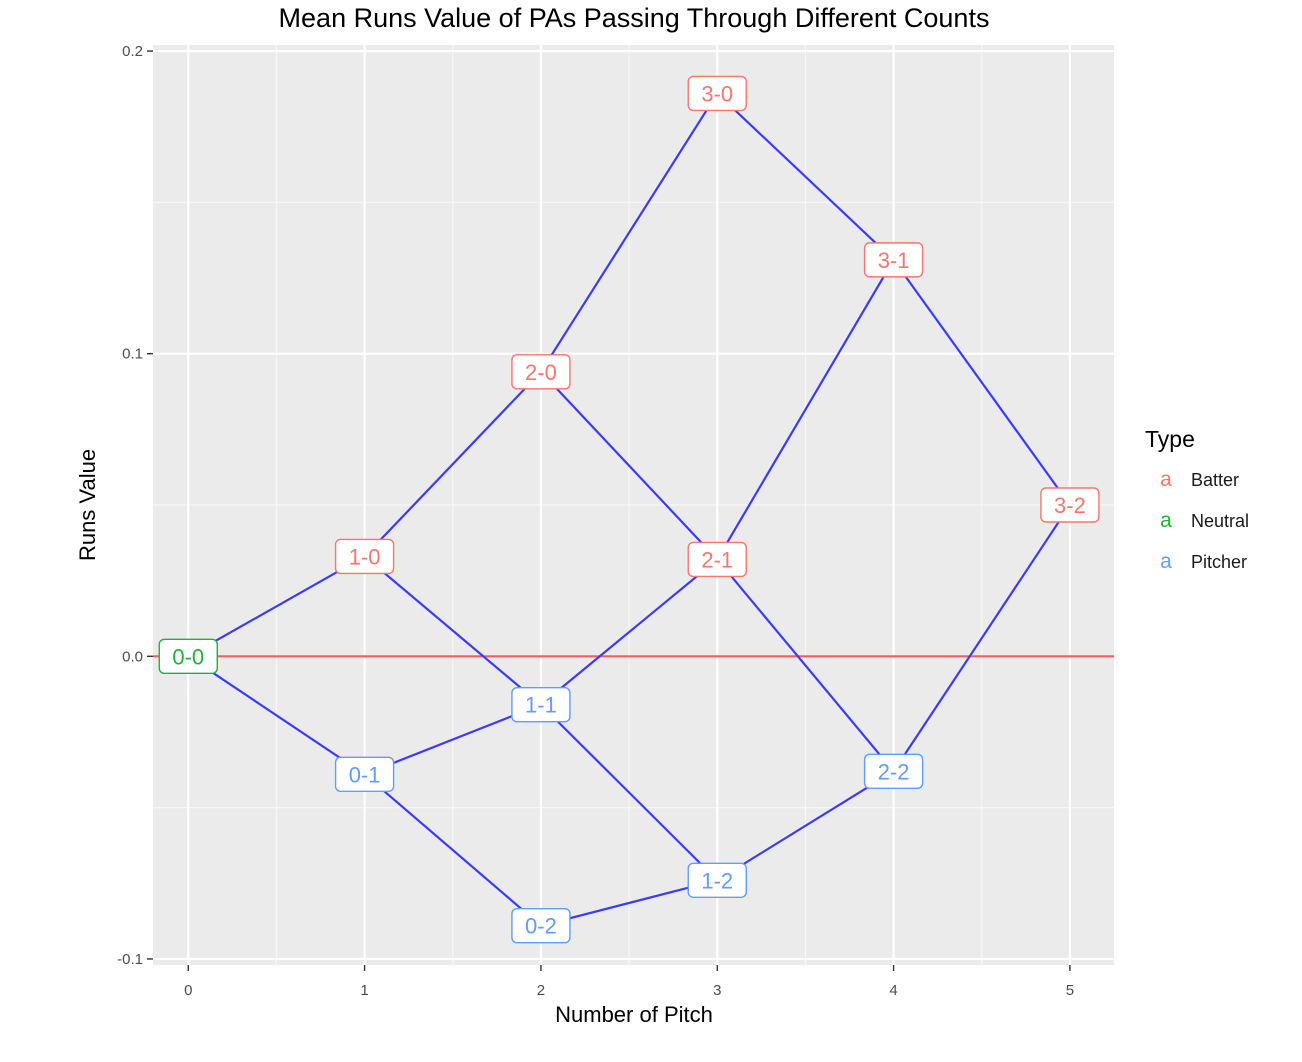  What do you see at coordinates (188, 990) in the screenshot?
I see `x-tick-label: 0` at bounding box center [188, 990].